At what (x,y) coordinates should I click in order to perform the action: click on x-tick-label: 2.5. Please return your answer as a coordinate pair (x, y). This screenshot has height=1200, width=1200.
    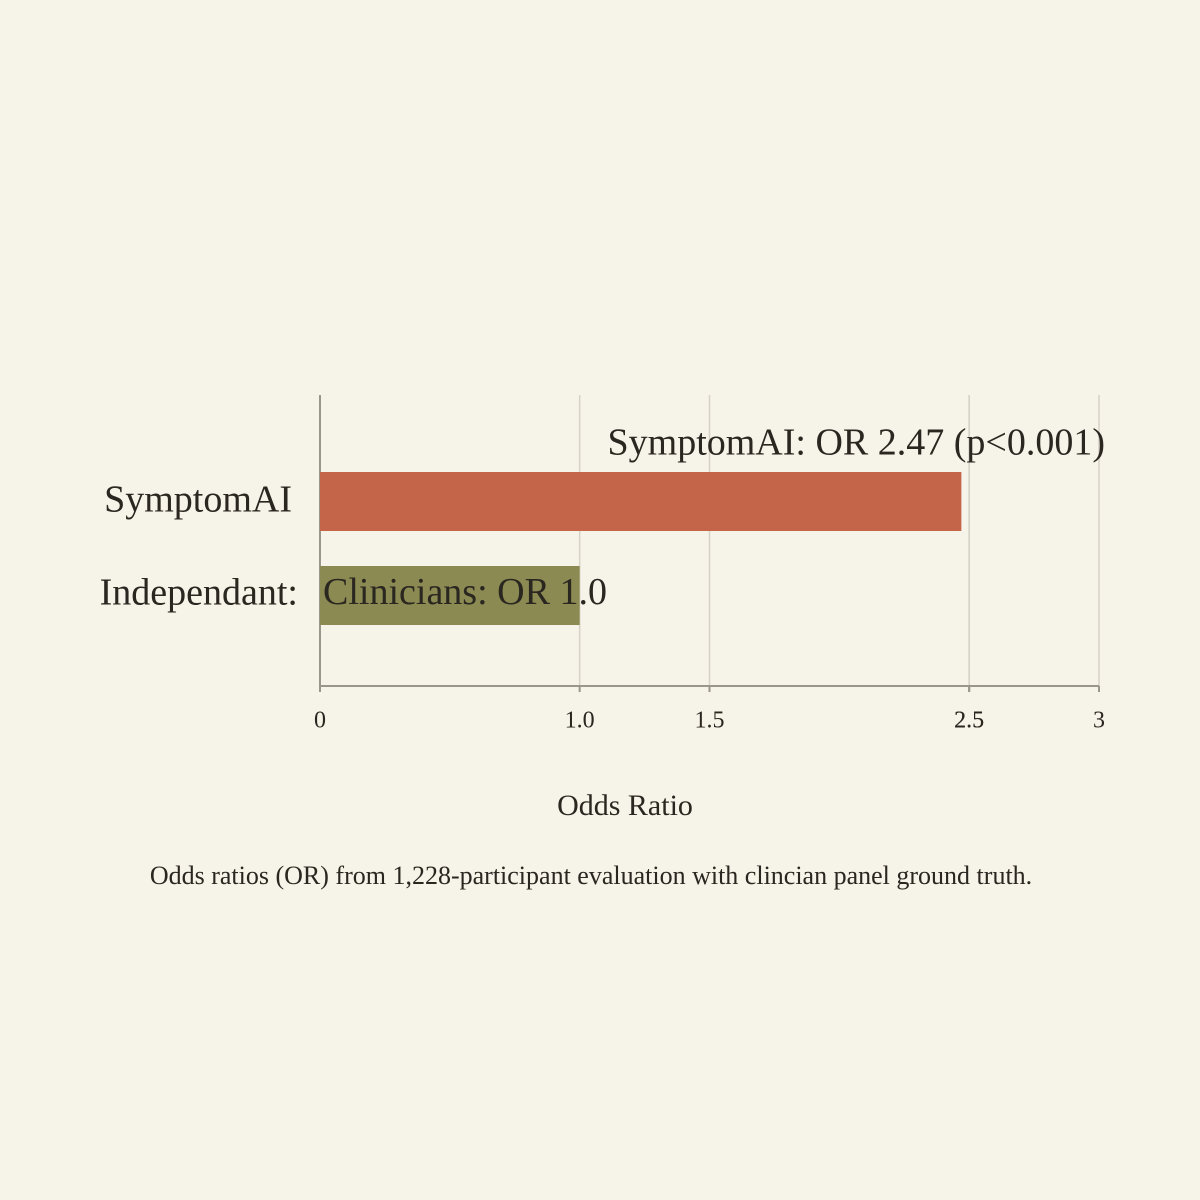
    Looking at the image, I should click on (969, 721).